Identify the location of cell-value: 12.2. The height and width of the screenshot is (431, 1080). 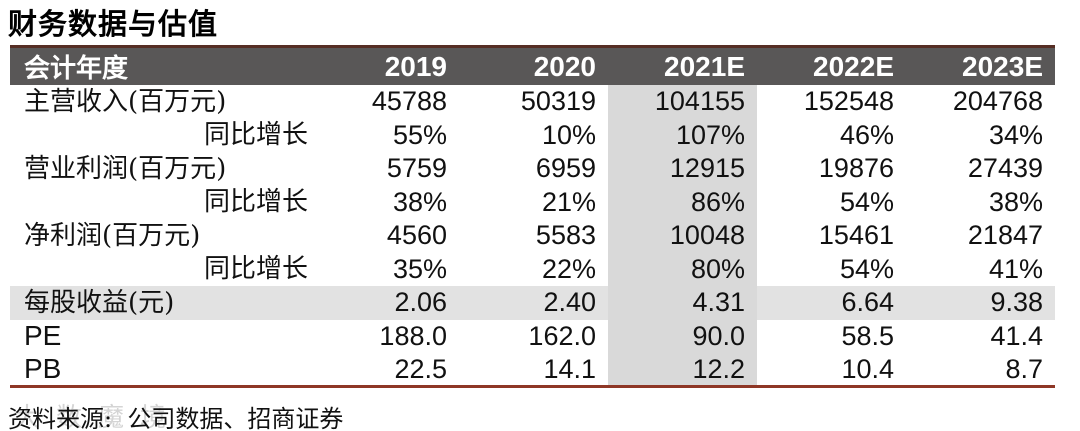
(682, 370).